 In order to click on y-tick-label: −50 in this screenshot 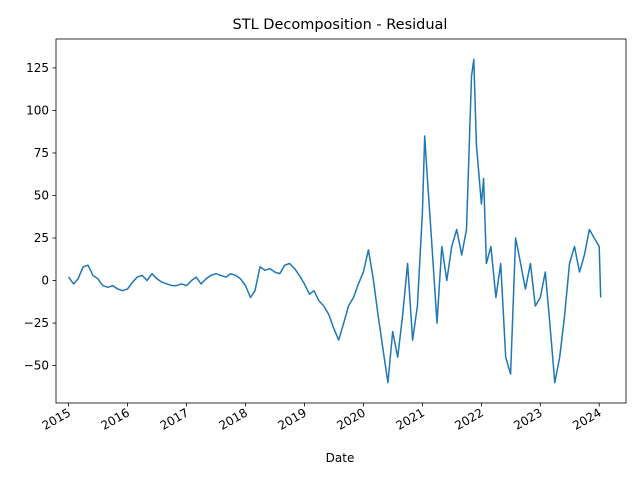, I will do `click(36, 366)`.